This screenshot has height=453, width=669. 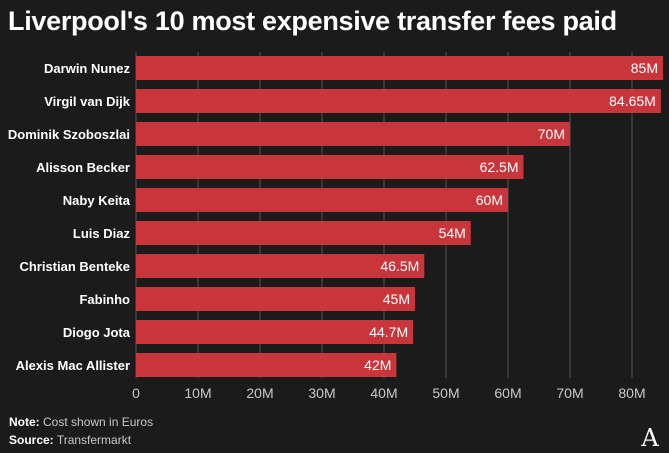 I want to click on source-text: Transfermarkt, so click(x=94, y=440).